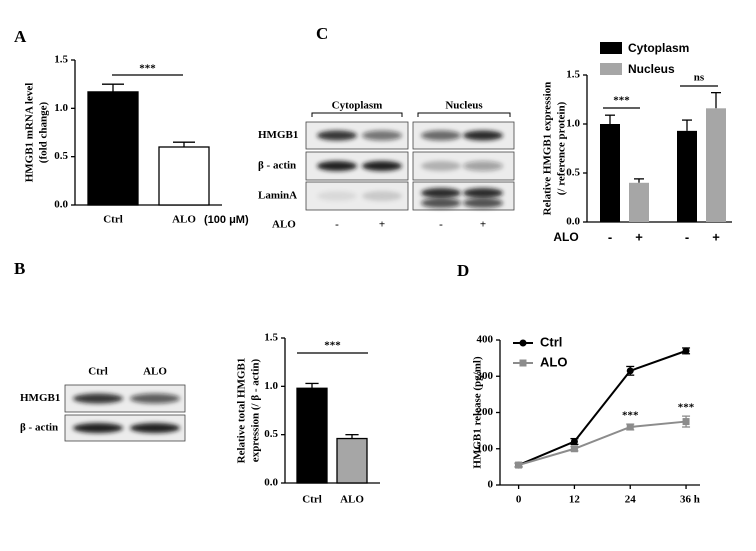 Image resolution: width=756 pixels, height=551 pixels. What do you see at coordinates (357, 106) in the screenshot?
I see `blot-group-label: Cytoplasm` at bounding box center [357, 106].